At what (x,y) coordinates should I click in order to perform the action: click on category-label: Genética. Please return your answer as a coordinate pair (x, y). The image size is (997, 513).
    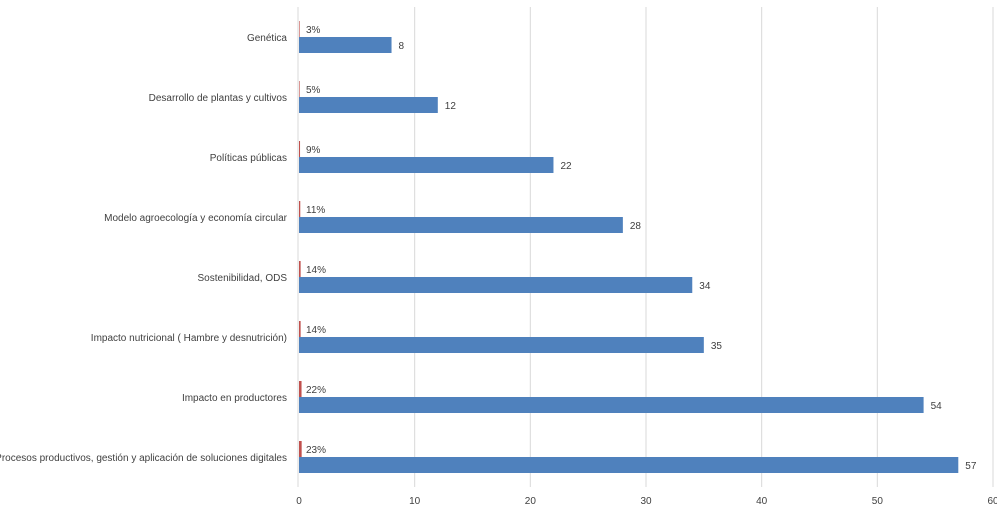
    Looking at the image, I should click on (267, 38).